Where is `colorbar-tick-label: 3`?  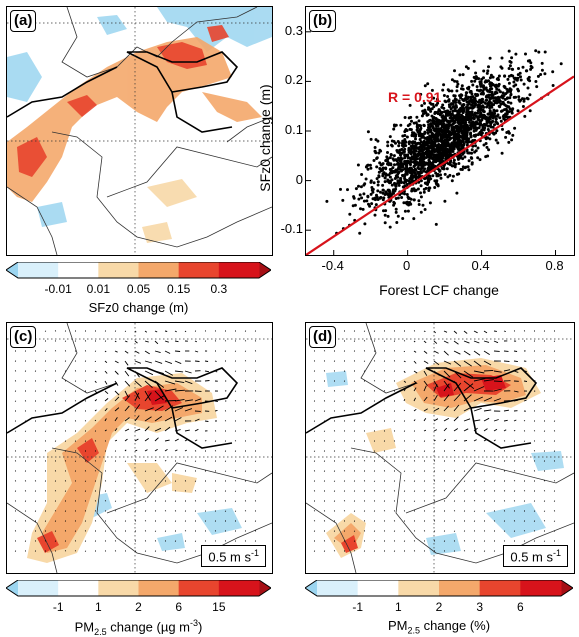
colorbar-tick-label: 3 is located at coordinates (479, 607).